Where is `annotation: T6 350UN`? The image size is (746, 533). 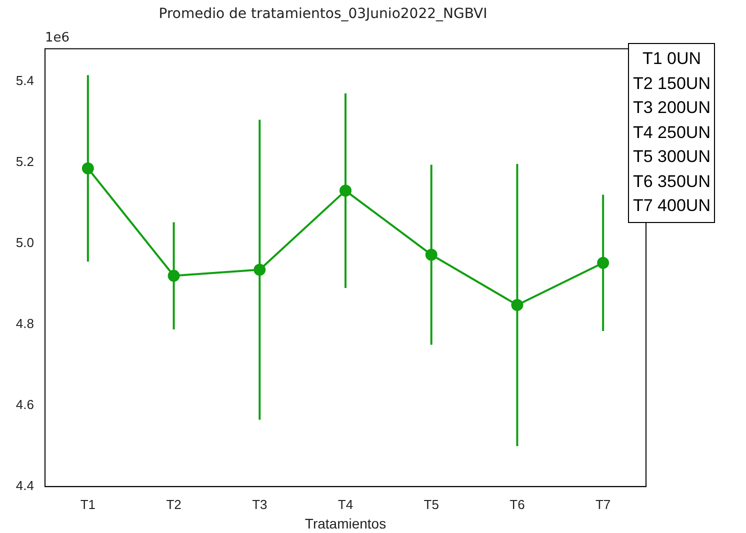
annotation: T6 350UN is located at coordinates (671, 181).